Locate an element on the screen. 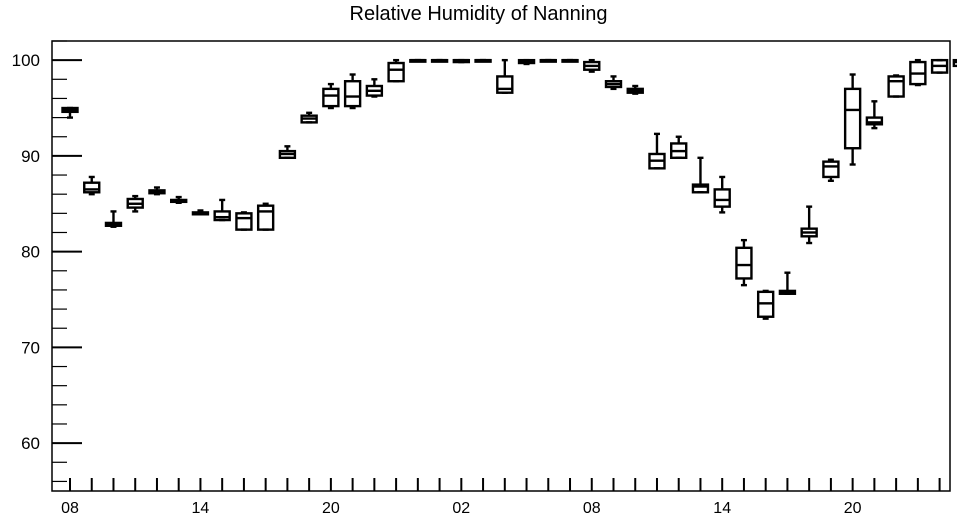 Image resolution: width=957 pixels, height=520 pixels. y-tick-label: 60 is located at coordinates (30, 443).